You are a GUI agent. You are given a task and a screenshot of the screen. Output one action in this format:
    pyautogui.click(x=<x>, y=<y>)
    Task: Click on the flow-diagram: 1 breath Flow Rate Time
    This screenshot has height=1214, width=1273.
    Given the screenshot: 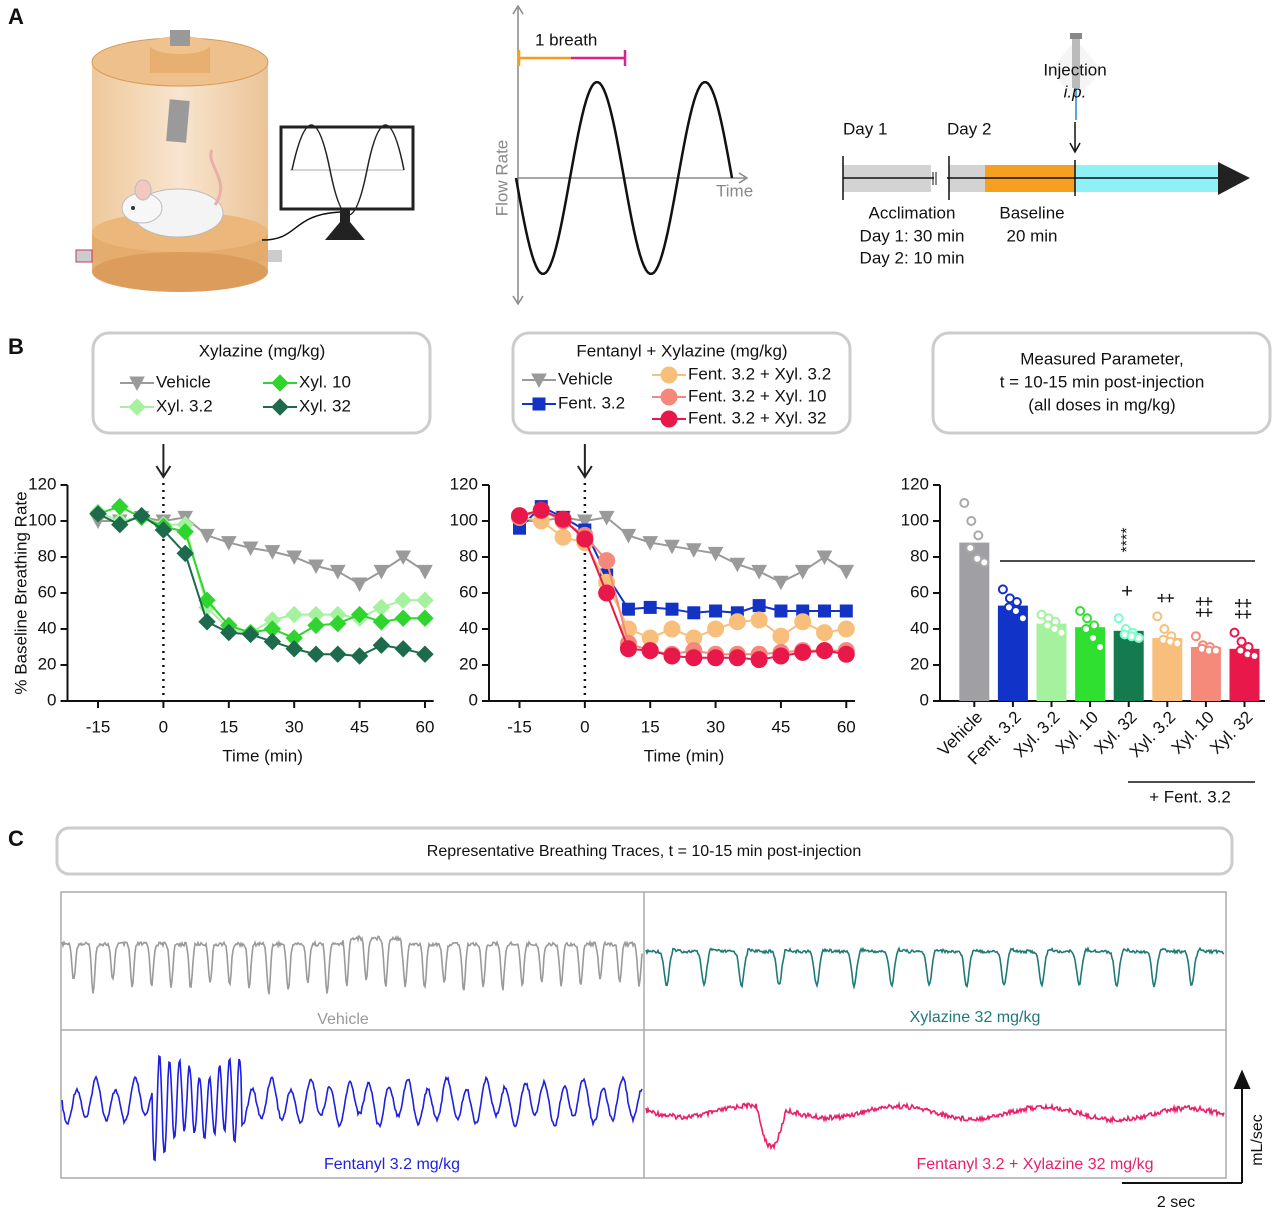 What is the action you would take?
    pyautogui.click(x=622, y=155)
    